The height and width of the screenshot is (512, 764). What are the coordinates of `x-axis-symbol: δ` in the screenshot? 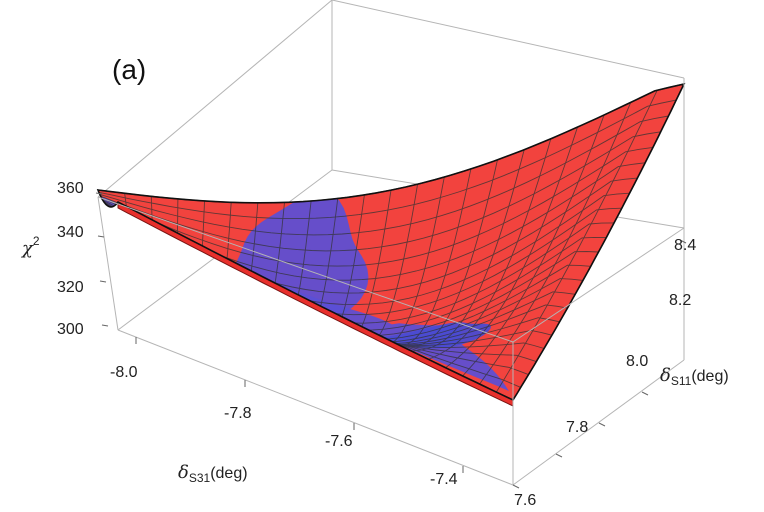 It's located at (183, 472).